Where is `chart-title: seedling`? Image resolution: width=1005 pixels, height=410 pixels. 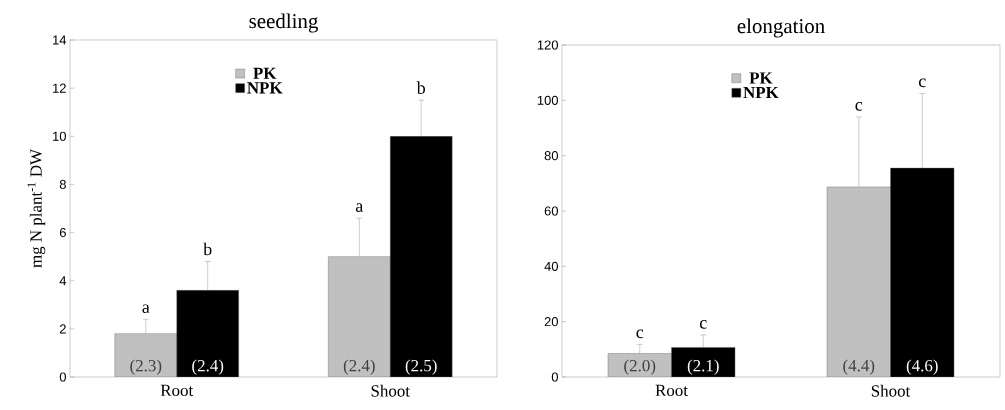
chart-title: seedling is located at coordinates (283, 23).